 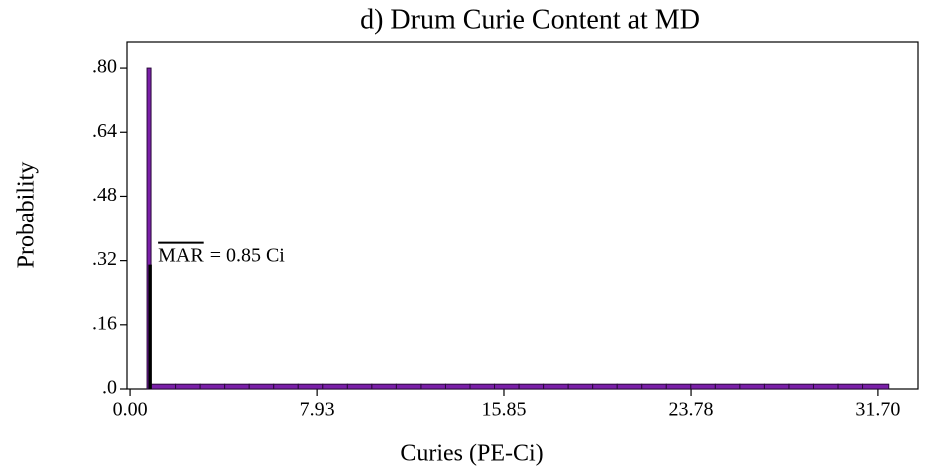 What do you see at coordinates (248, 255) in the screenshot?
I see `annotation-text: = 0.85 Ci` at bounding box center [248, 255].